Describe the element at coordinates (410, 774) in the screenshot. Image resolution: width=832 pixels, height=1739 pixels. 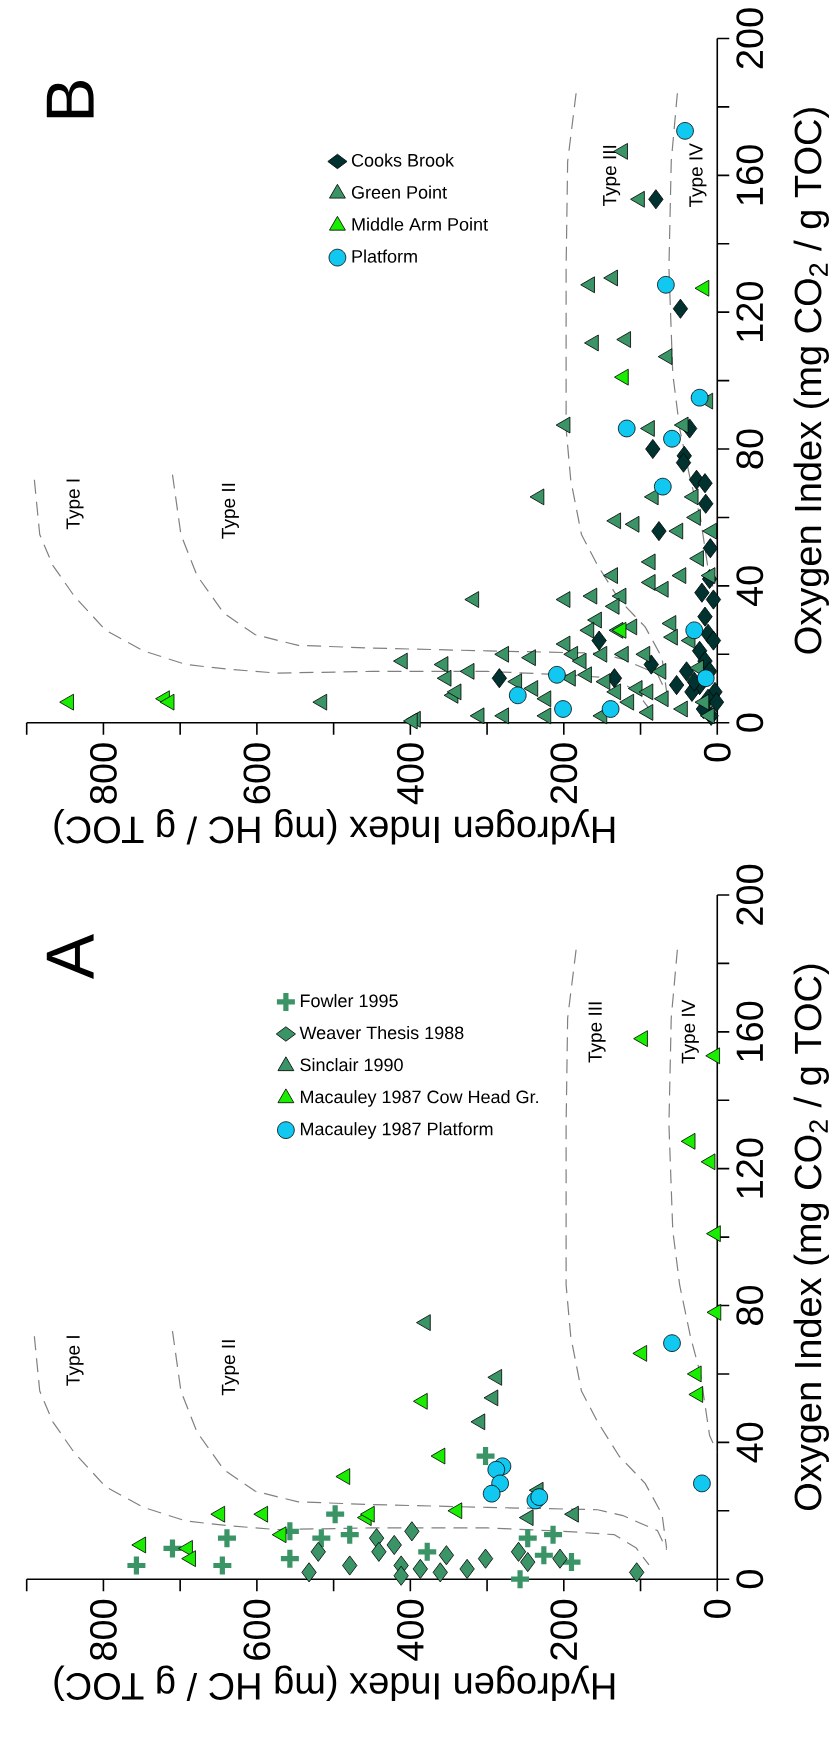
I see `x-tick-label: 400` at that location.